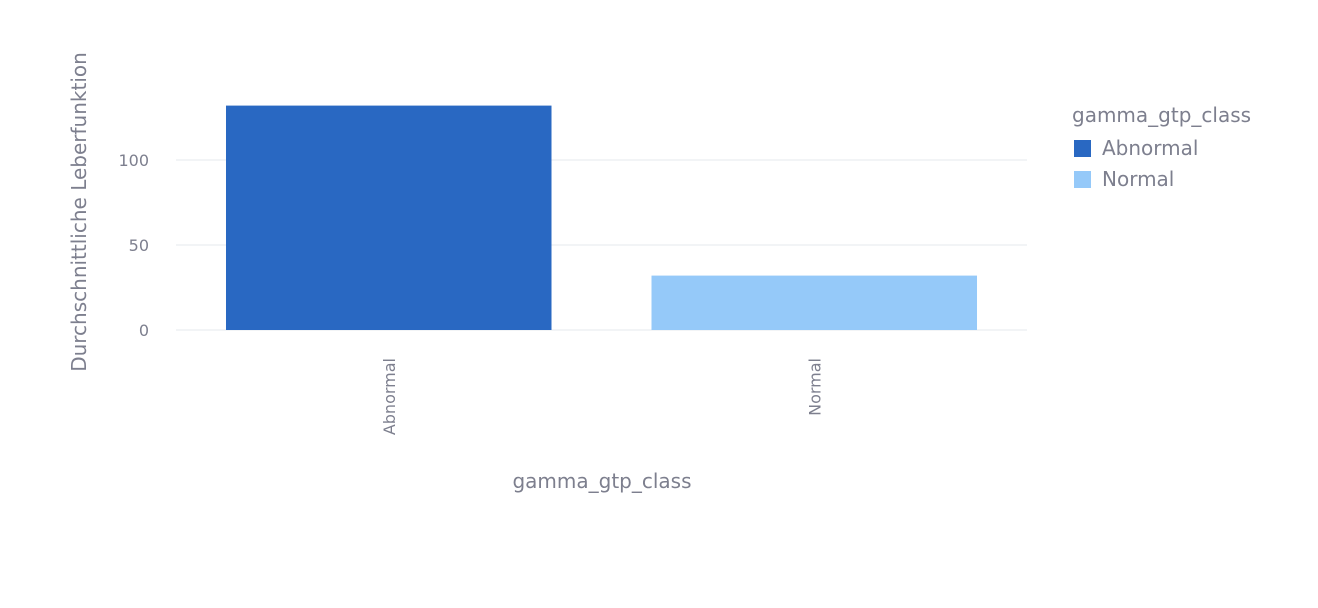  I want to click on legend-items: Abnormal Normal, so click(1136, 163).